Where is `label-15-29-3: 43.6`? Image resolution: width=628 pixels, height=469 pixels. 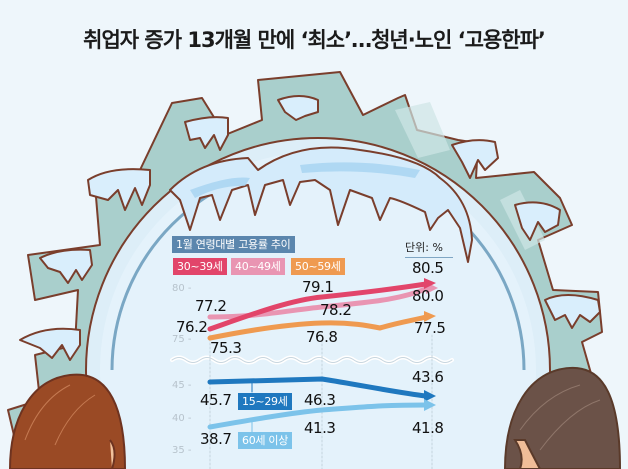 label-15-29-3: 43.6 is located at coordinates (428, 377).